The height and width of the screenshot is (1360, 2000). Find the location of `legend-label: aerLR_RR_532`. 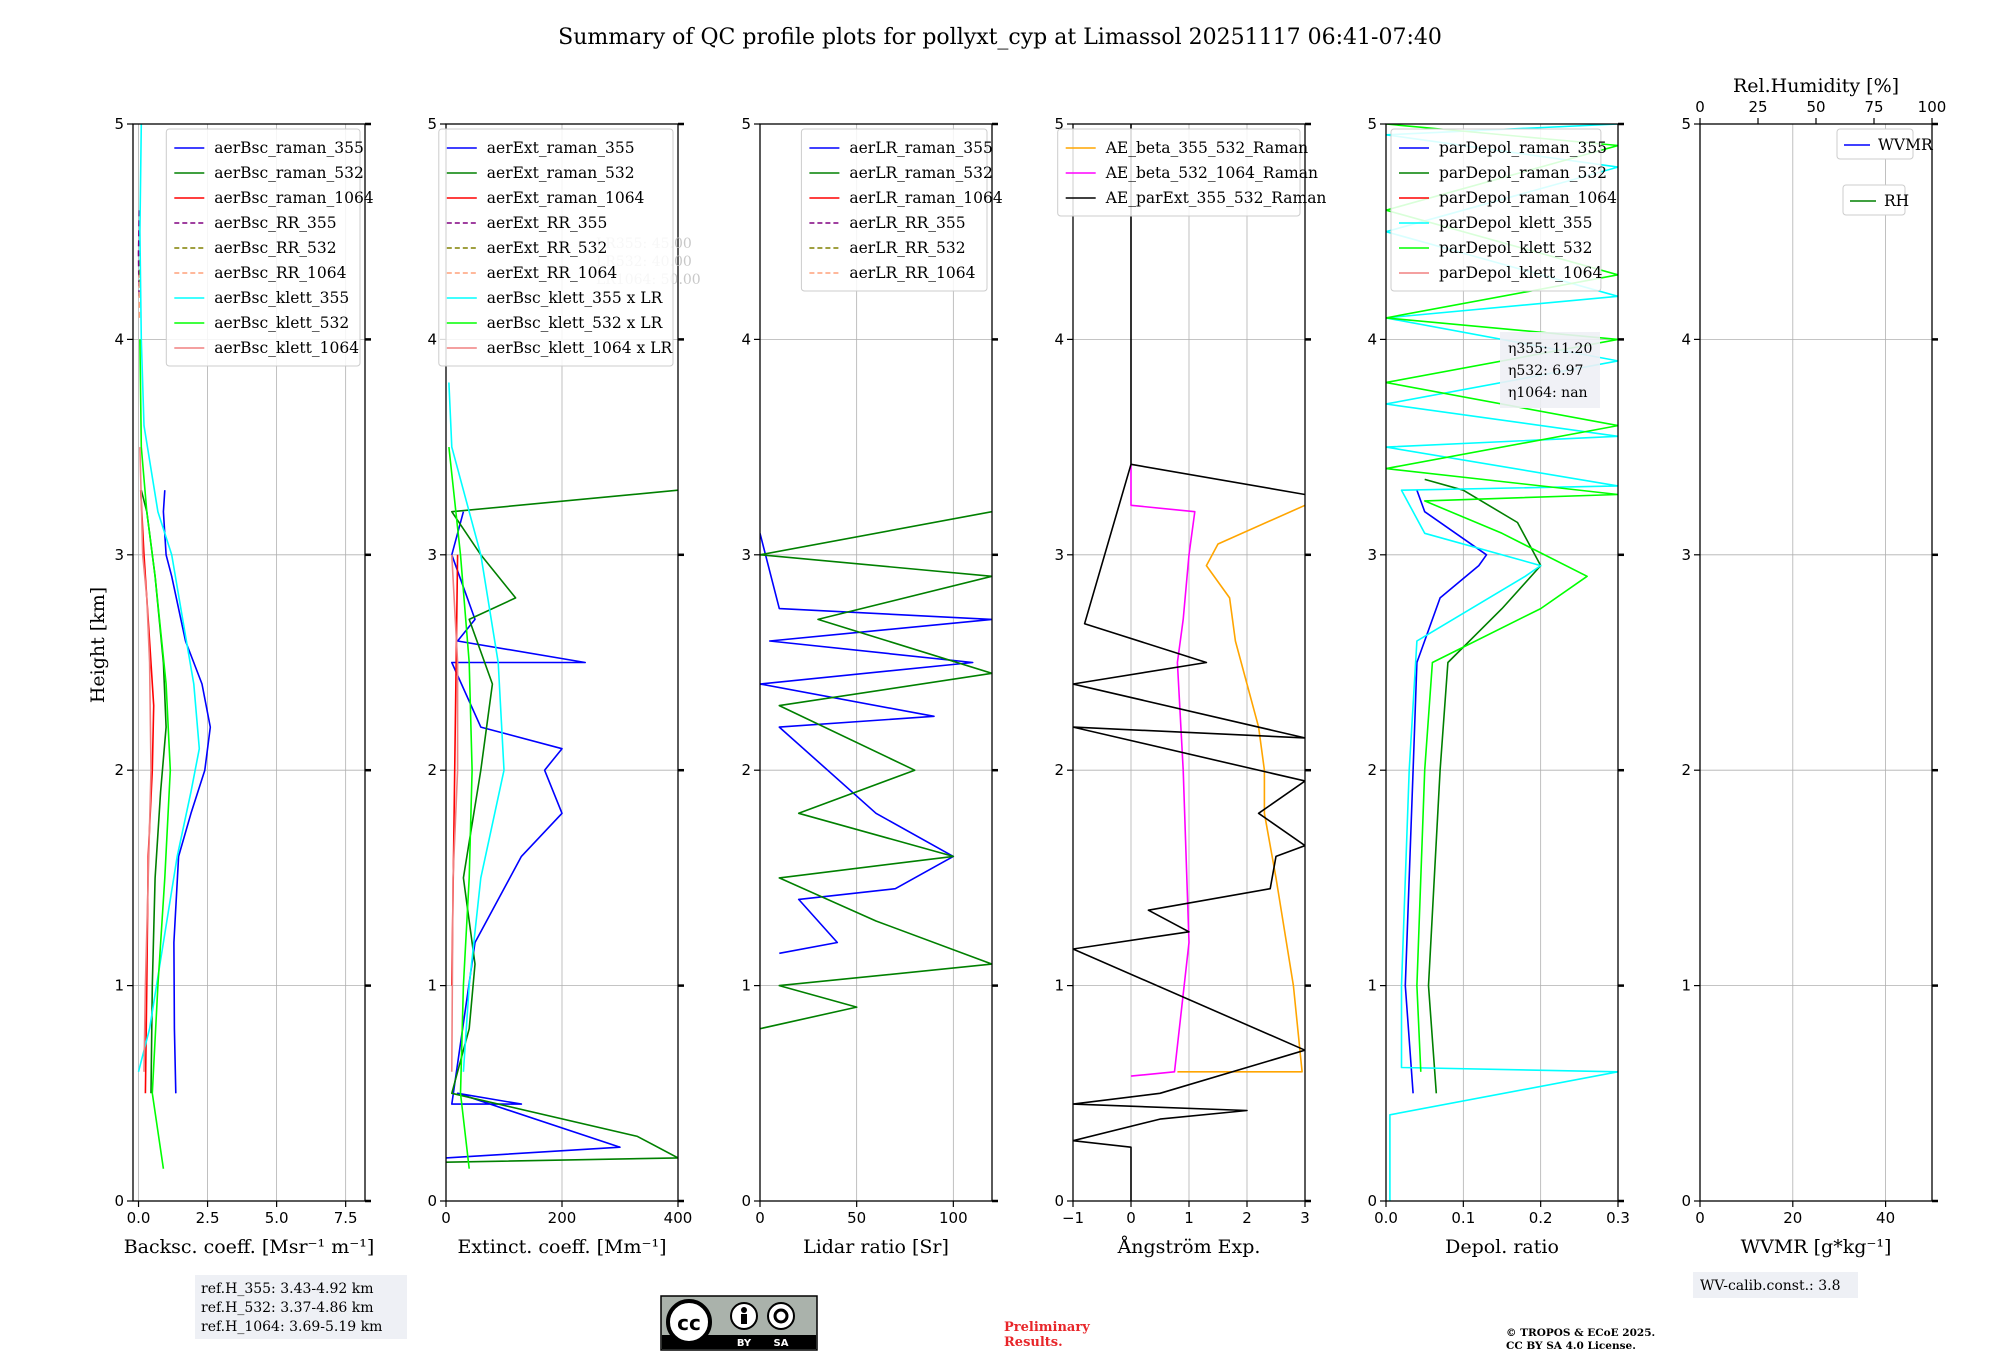

legend-label: aerLR_RR_532 is located at coordinates (907, 248).